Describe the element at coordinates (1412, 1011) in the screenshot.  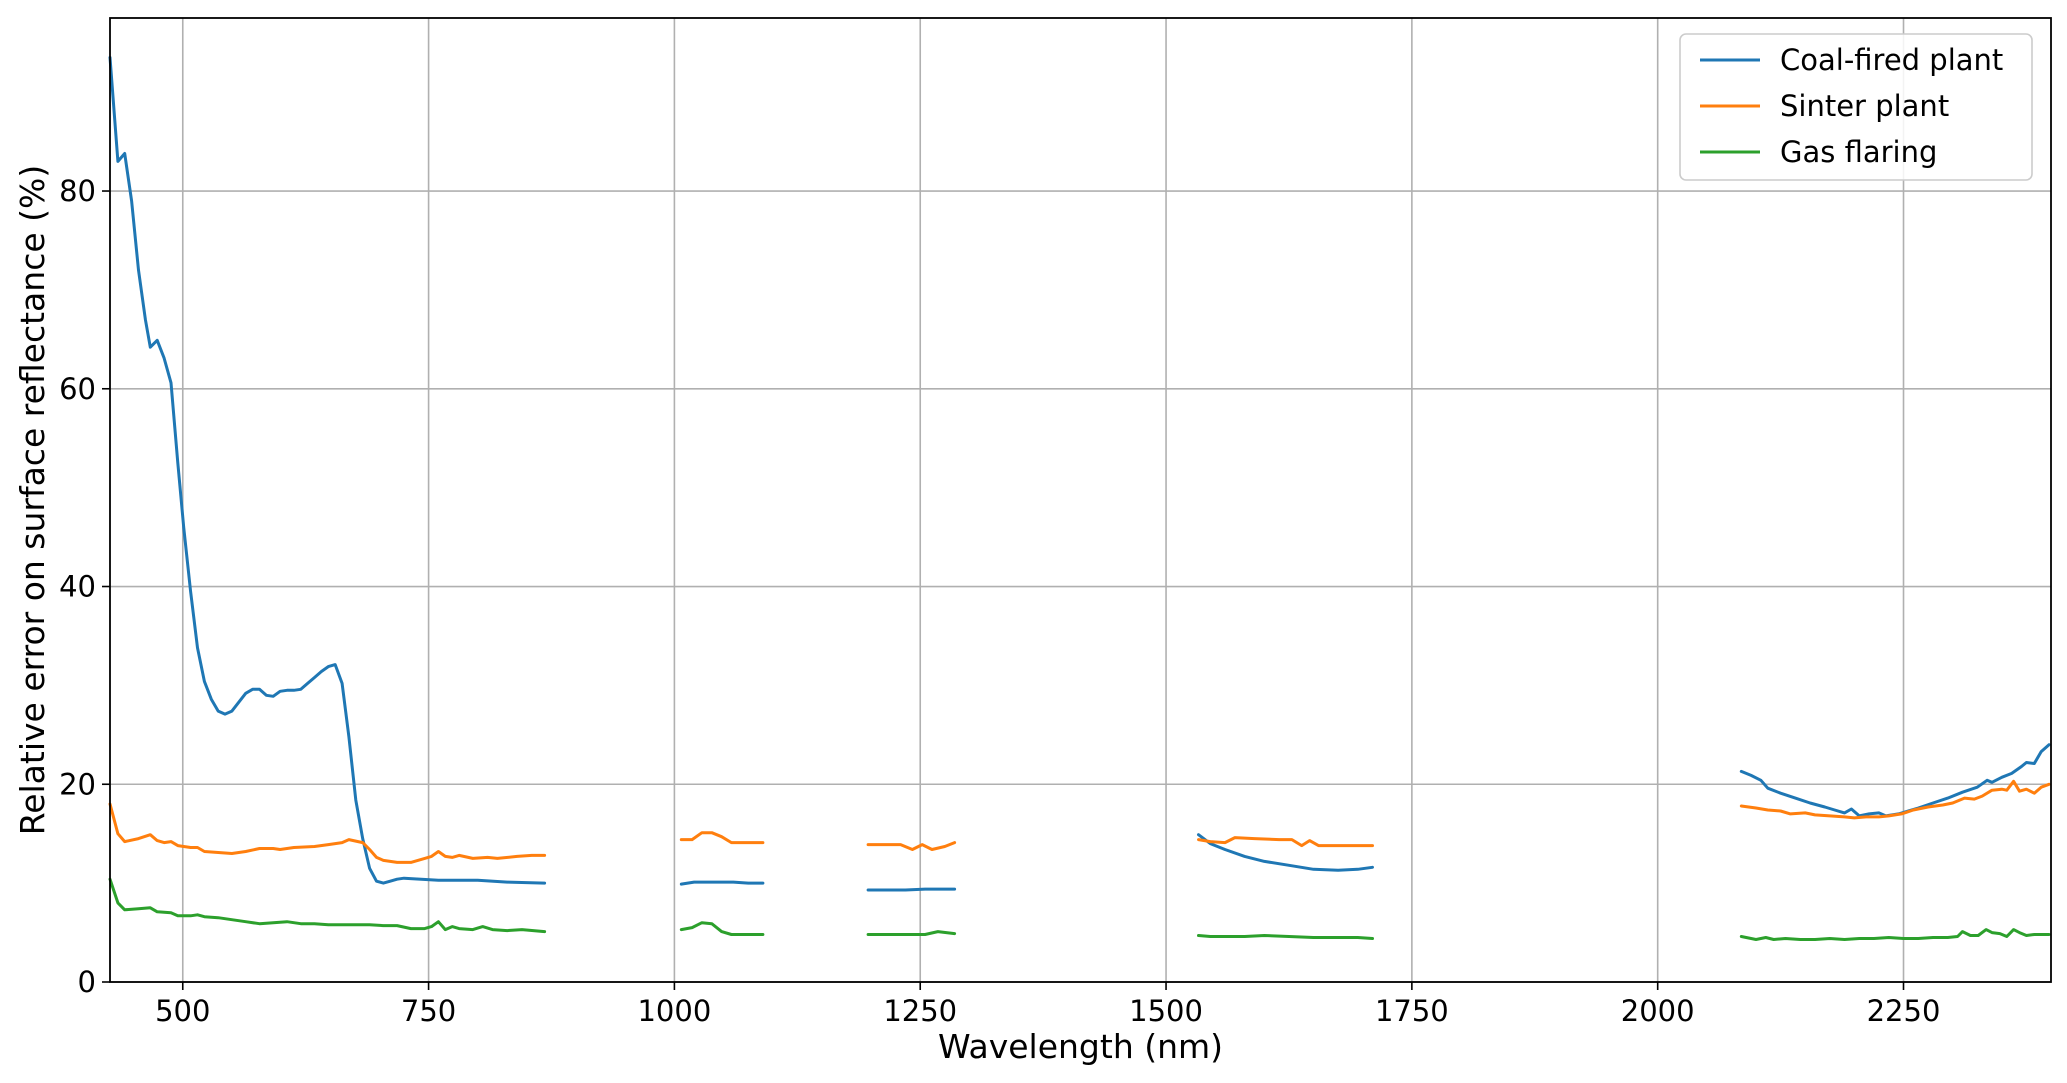
I see `x-tick-label: 1750` at that location.